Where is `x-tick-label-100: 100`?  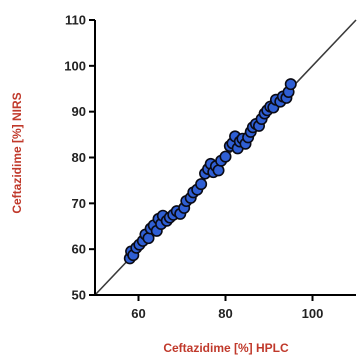
x-tick-label-100: 100 is located at coordinates (313, 313).